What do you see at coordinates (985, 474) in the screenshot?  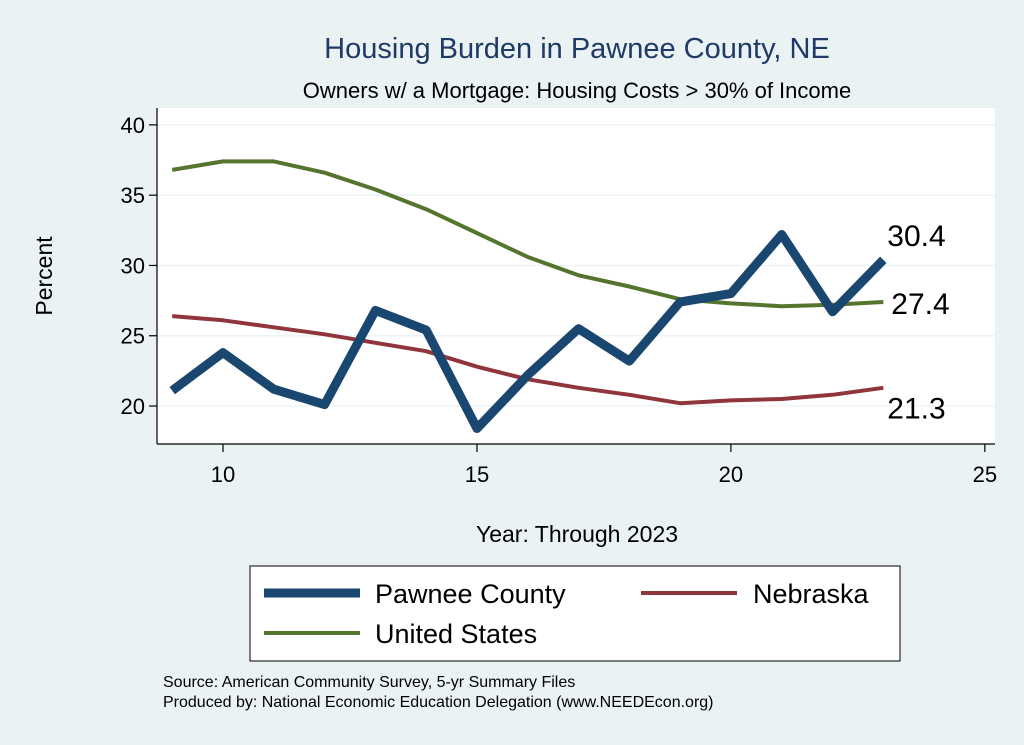 I see `x-tick-label-25: 25` at bounding box center [985, 474].